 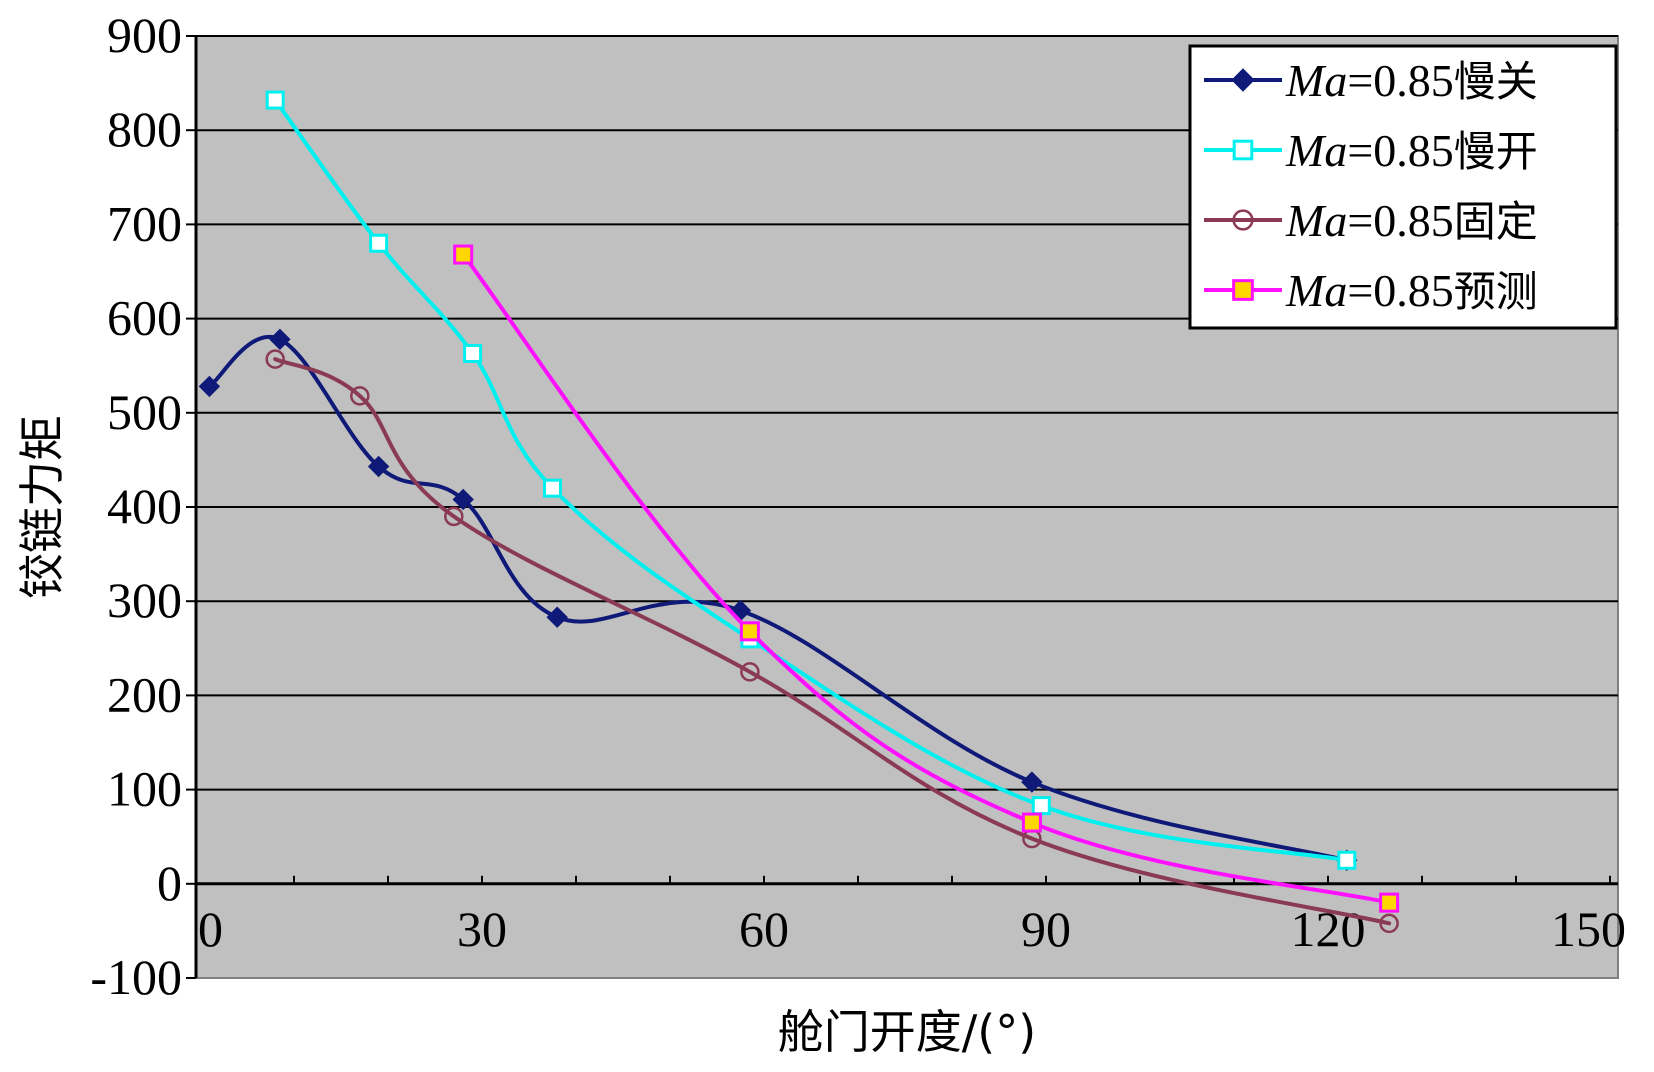 What do you see at coordinates (144, 412) in the screenshot?
I see `y-tick-label-500: 500` at bounding box center [144, 412].